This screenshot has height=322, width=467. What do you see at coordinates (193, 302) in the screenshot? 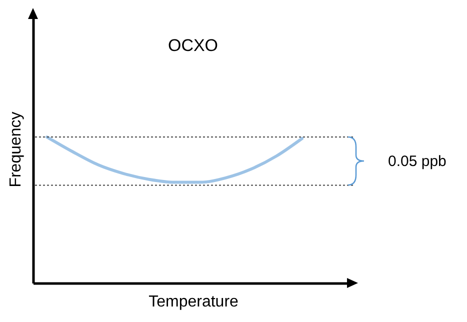
I see `x-axis-title: Temperature` at bounding box center [193, 302].